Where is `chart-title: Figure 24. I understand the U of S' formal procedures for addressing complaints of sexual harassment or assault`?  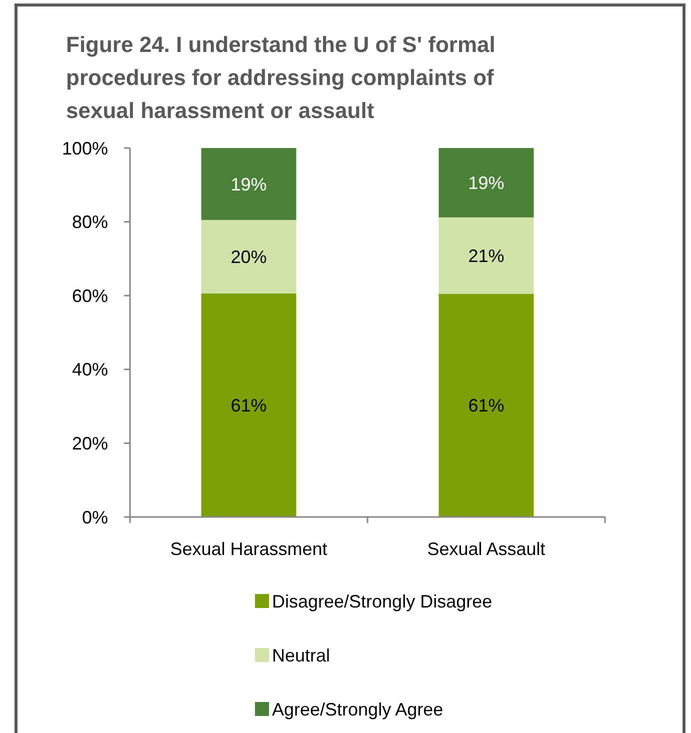 chart-title: Figure 24. I understand the U of S' formal procedures for addressing complaints of sexual harassment or assault is located at coordinates (281, 77).